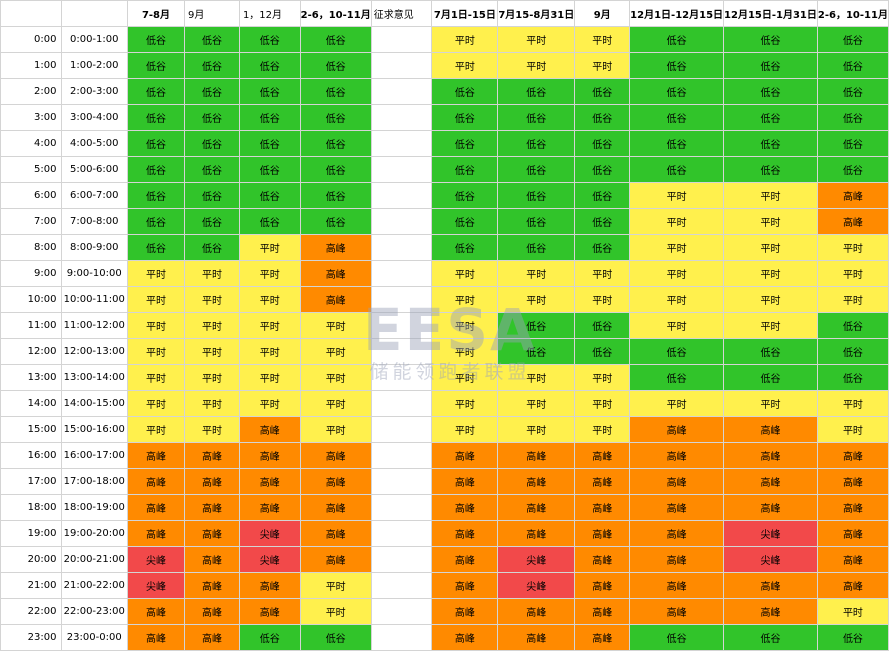 The width and height of the screenshot is (889, 657). Describe the element at coordinates (94, 195) in the screenshot. I see `time-range-cell: 6:00-7:00` at that location.